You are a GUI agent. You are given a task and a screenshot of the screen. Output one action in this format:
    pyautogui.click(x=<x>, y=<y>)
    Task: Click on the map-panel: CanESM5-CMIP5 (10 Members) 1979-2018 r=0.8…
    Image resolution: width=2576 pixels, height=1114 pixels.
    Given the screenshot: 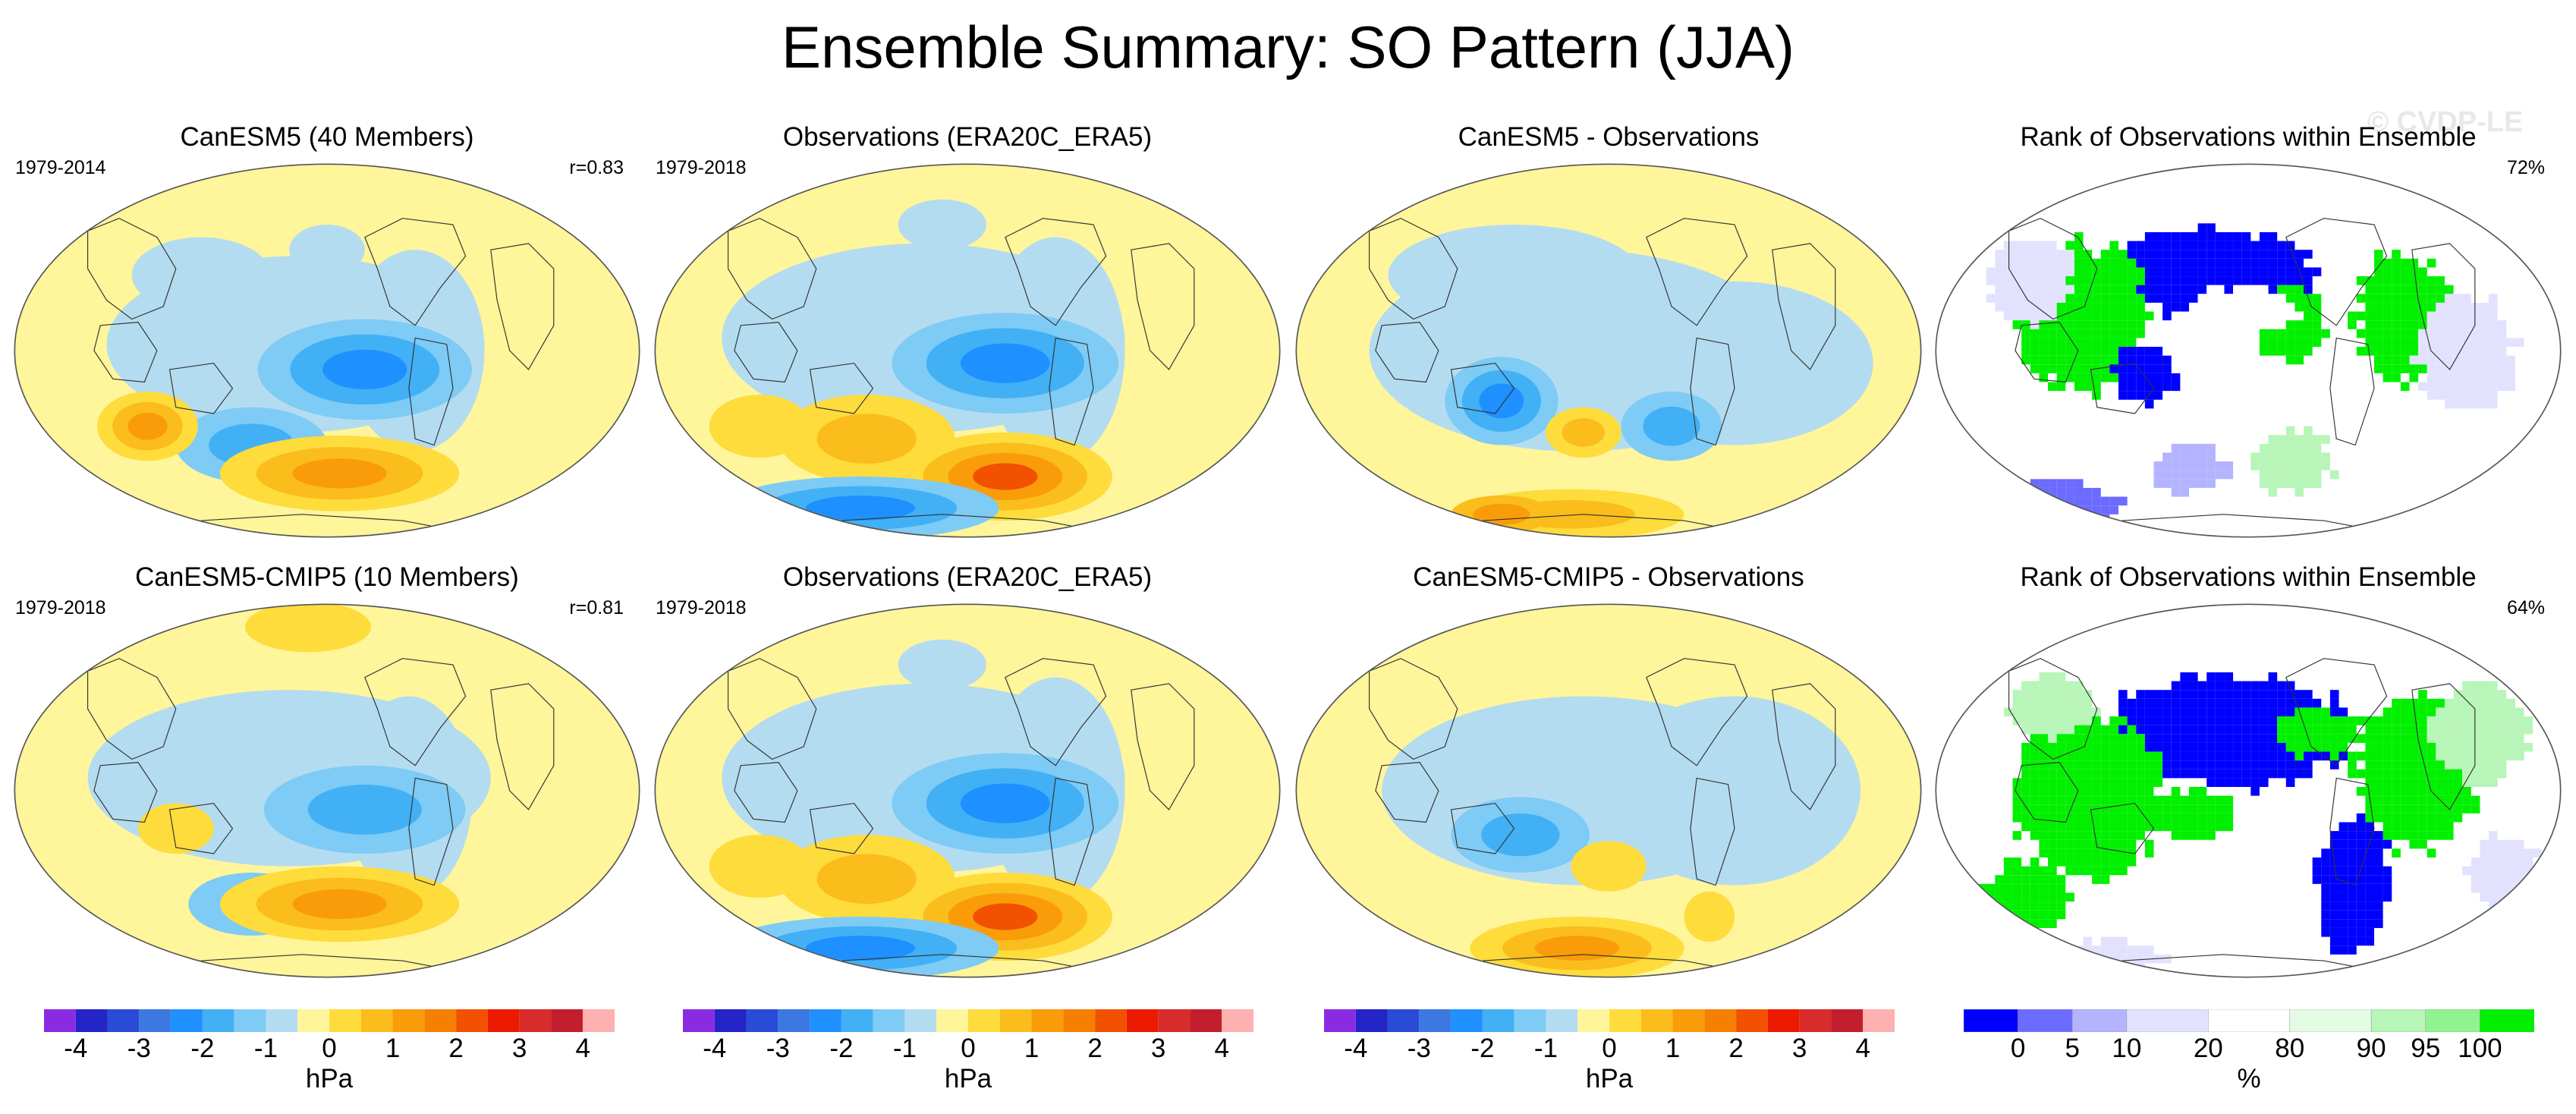 What is the action you would take?
    pyautogui.click(x=327, y=797)
    